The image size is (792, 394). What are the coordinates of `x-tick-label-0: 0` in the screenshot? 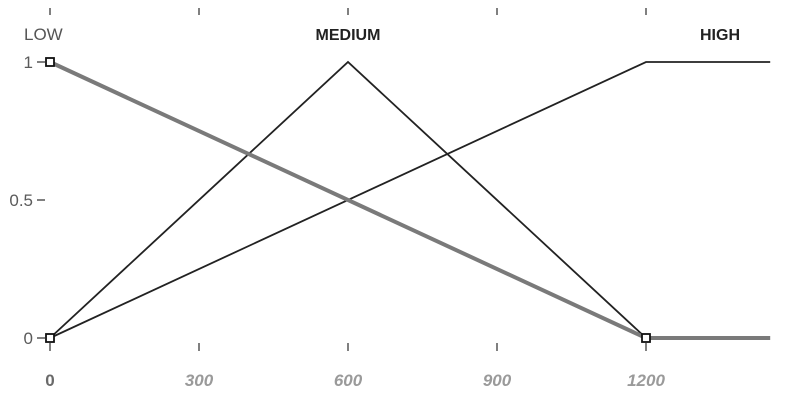 It's located at (49, 380).